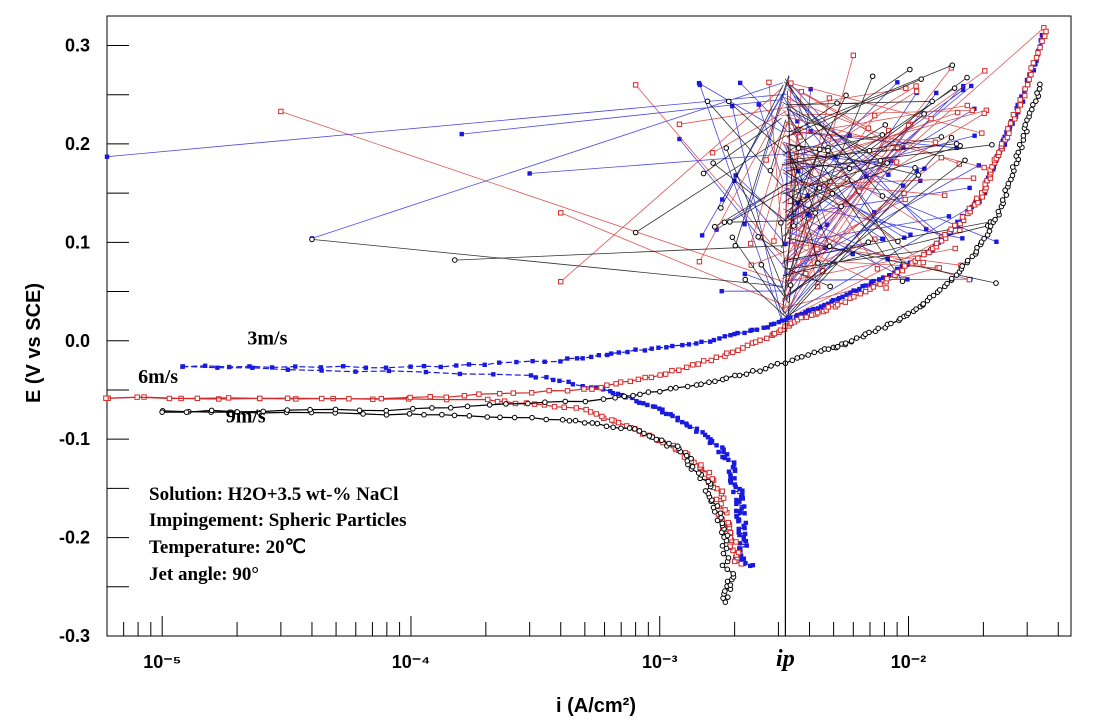 Image resolution: width=1094 pixels, height=725 pixels. What do you see at coordinates (158, 377) in the screenshot?
I see `speed-annotation: 6m/s` at bounding box center [158, 377].